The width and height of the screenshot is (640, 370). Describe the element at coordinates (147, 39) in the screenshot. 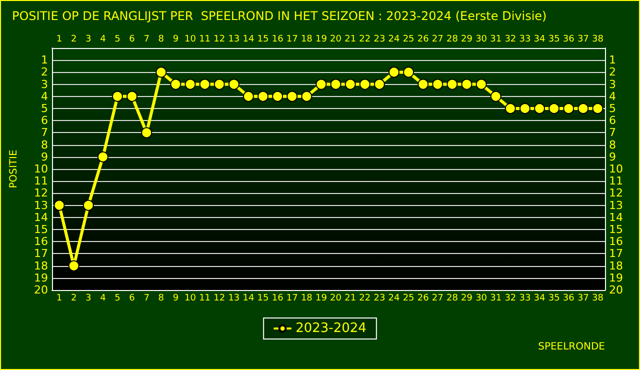

I see `x2-tick-label: 7` at that location.